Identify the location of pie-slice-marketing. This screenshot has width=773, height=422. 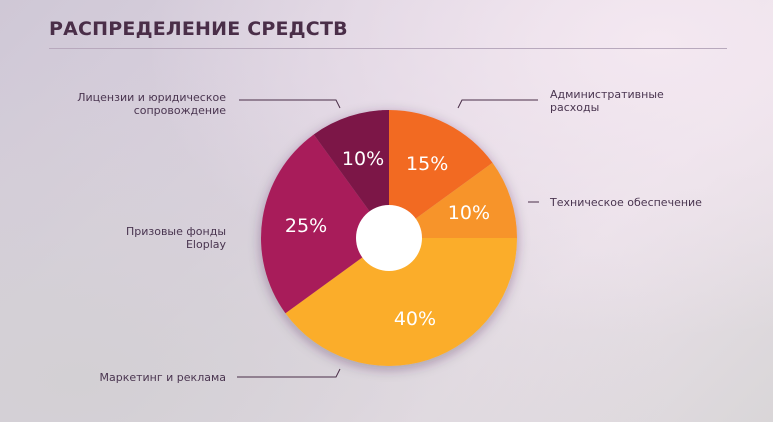
(401, 302).